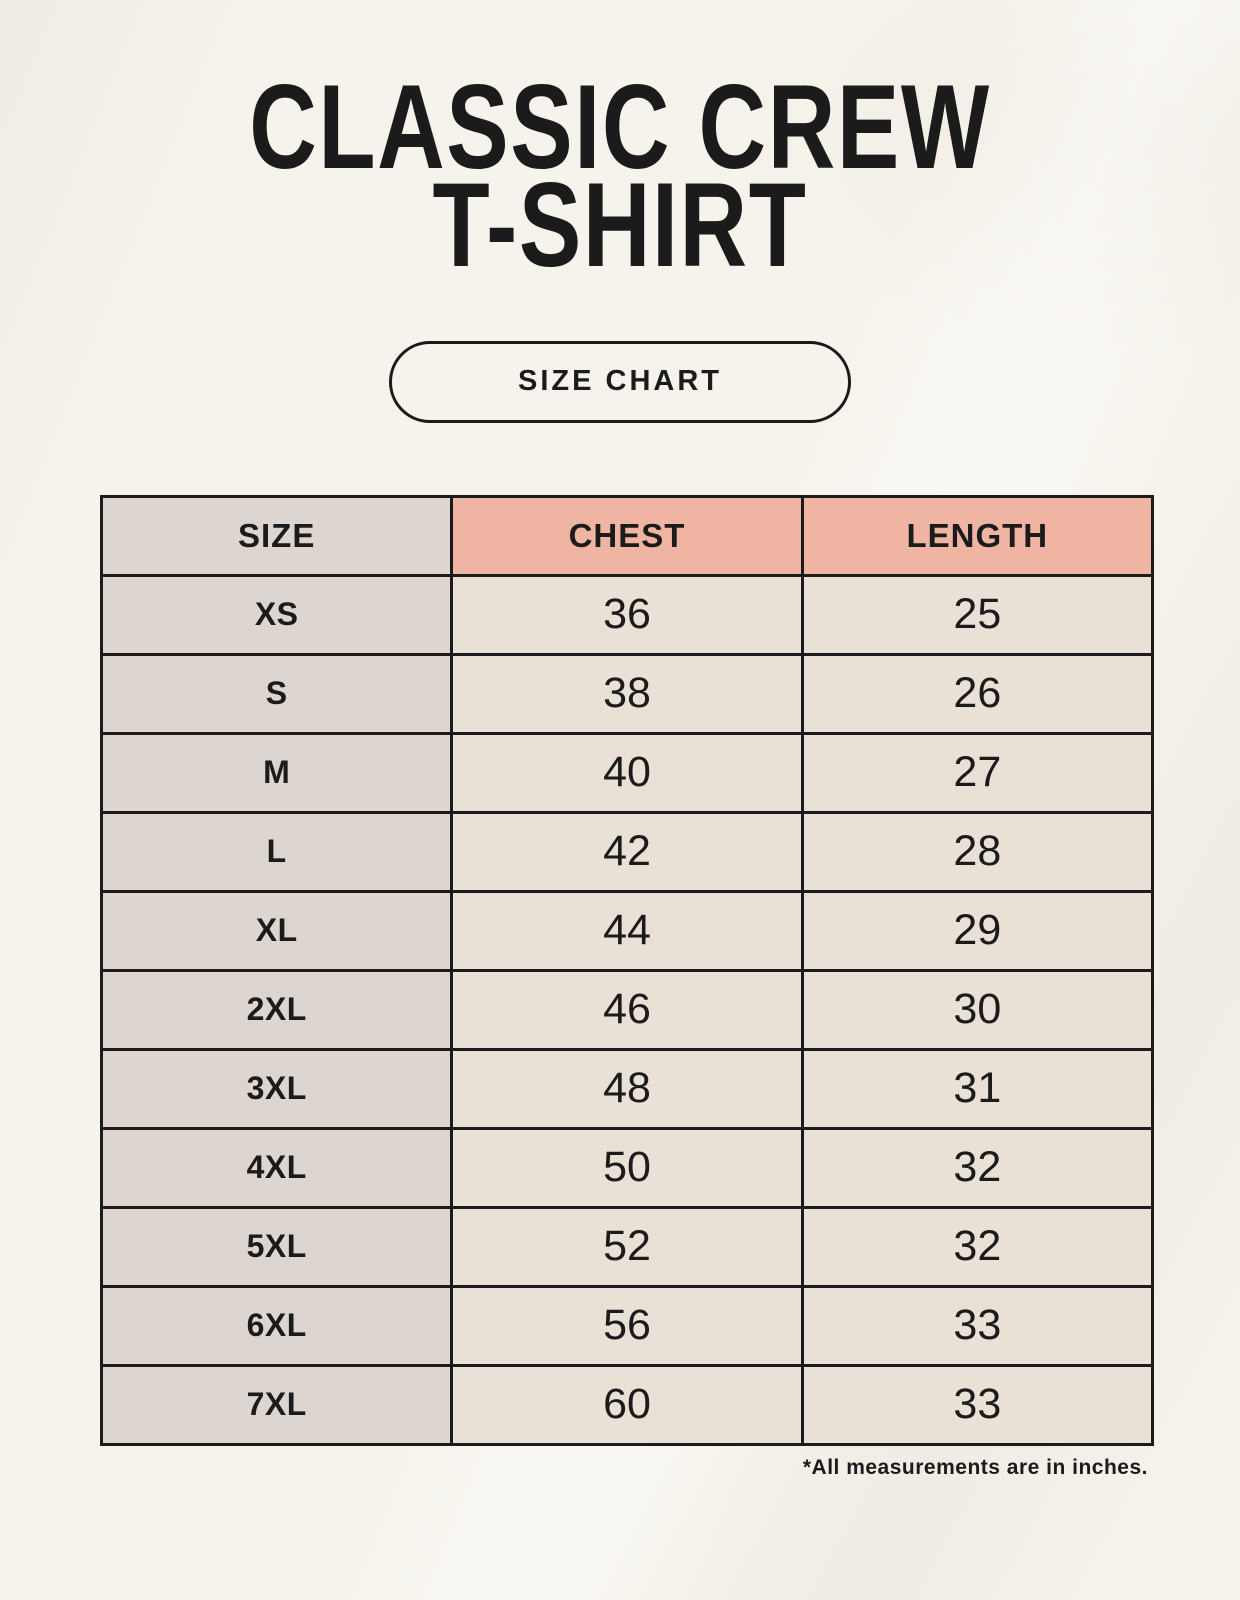 This screenshot has width=1240, height=1600. I want to click on chest-cell: 48, so click(627, 1088).